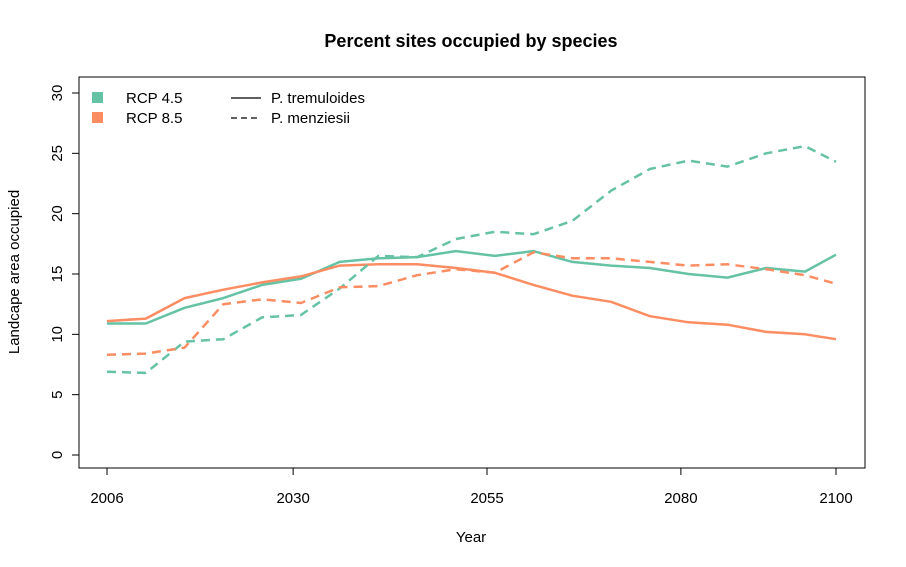 Image resolution: width=906 pixels, height=567 pixels. Describe the element at coordinates (470, 41) in the screenshot. I see `chart-title: Percent sites occupied by species` at that location.